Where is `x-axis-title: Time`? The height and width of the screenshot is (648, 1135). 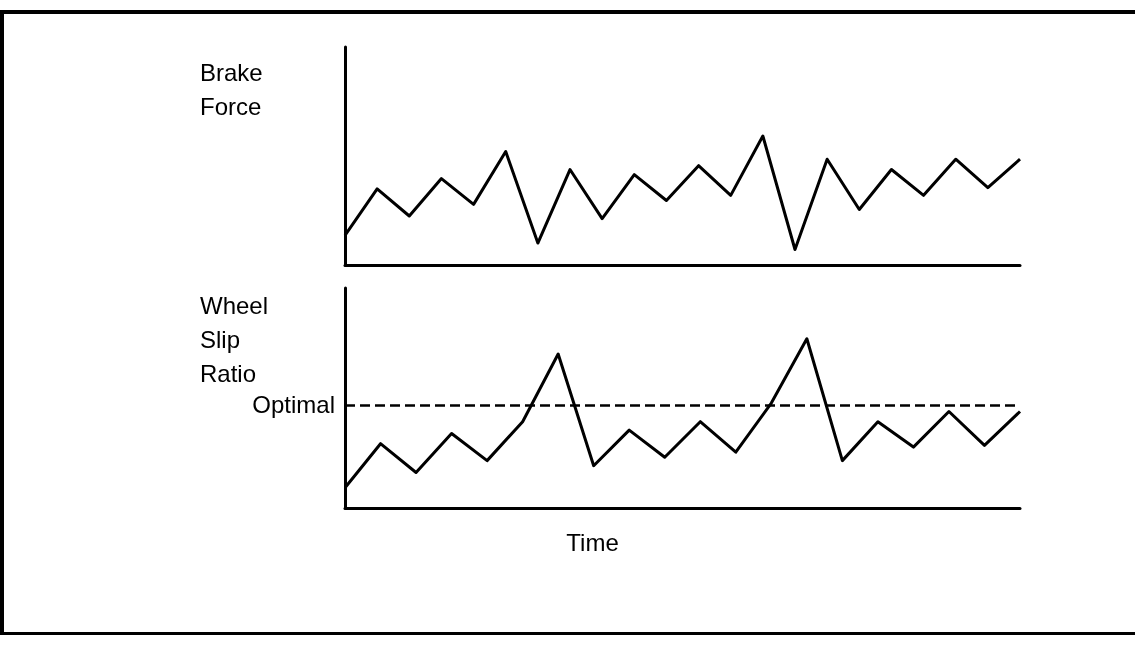
x-axis-title: Time is located at coordinates (592, 542).